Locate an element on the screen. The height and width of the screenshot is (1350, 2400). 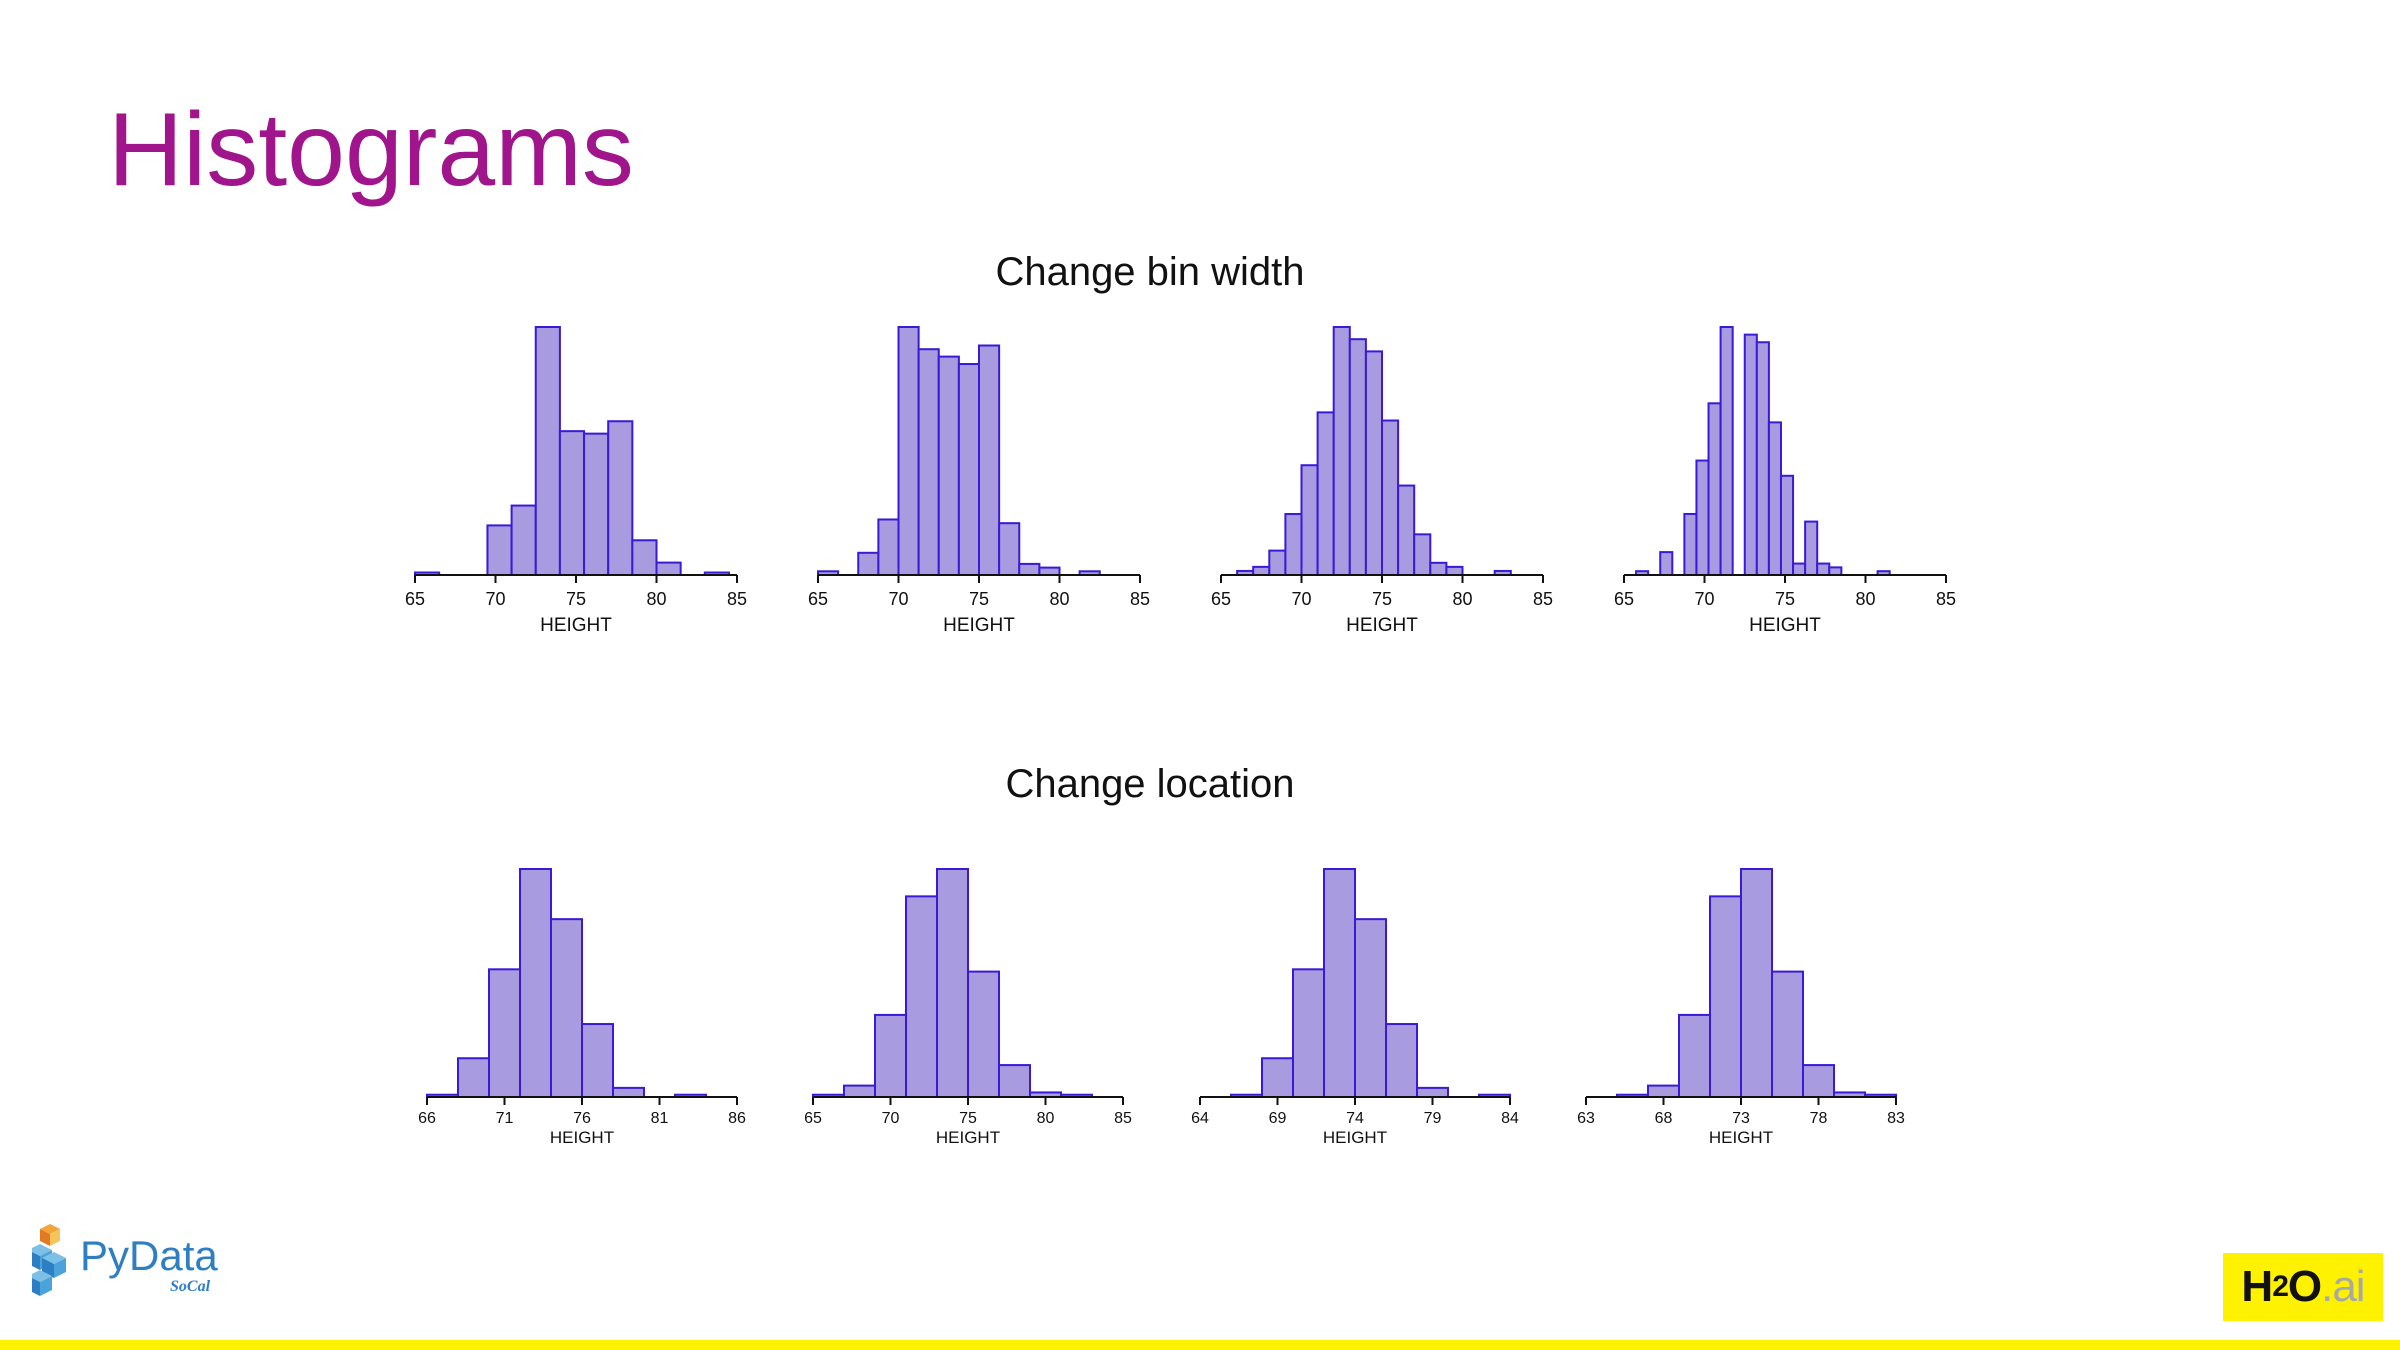
histogram-location-1: 66 71 76 81 86 HEIGHT is located at coordinates (582, 1007).